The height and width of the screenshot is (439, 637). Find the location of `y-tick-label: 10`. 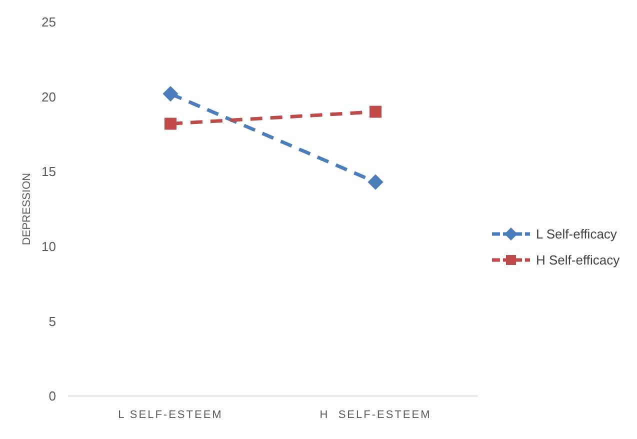

y-tick-label: 10 is located at coordinates (49, 246).